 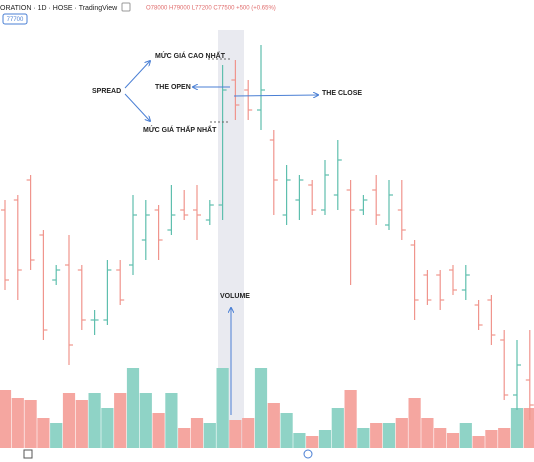 What do you see at coordinates (126, 7) in the screenshot?
I see `visibility-toggle` at bounding box center [126, 7].